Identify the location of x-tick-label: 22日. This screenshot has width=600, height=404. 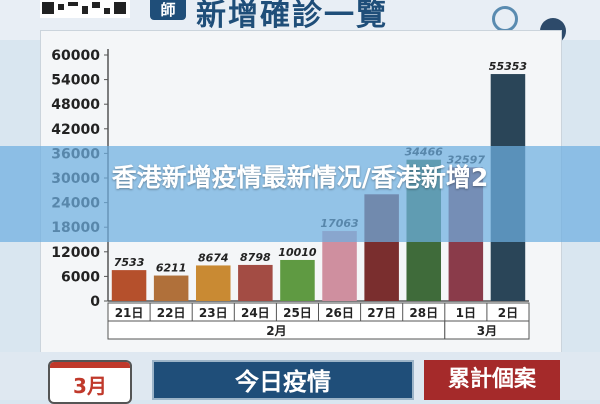
(171, 313).